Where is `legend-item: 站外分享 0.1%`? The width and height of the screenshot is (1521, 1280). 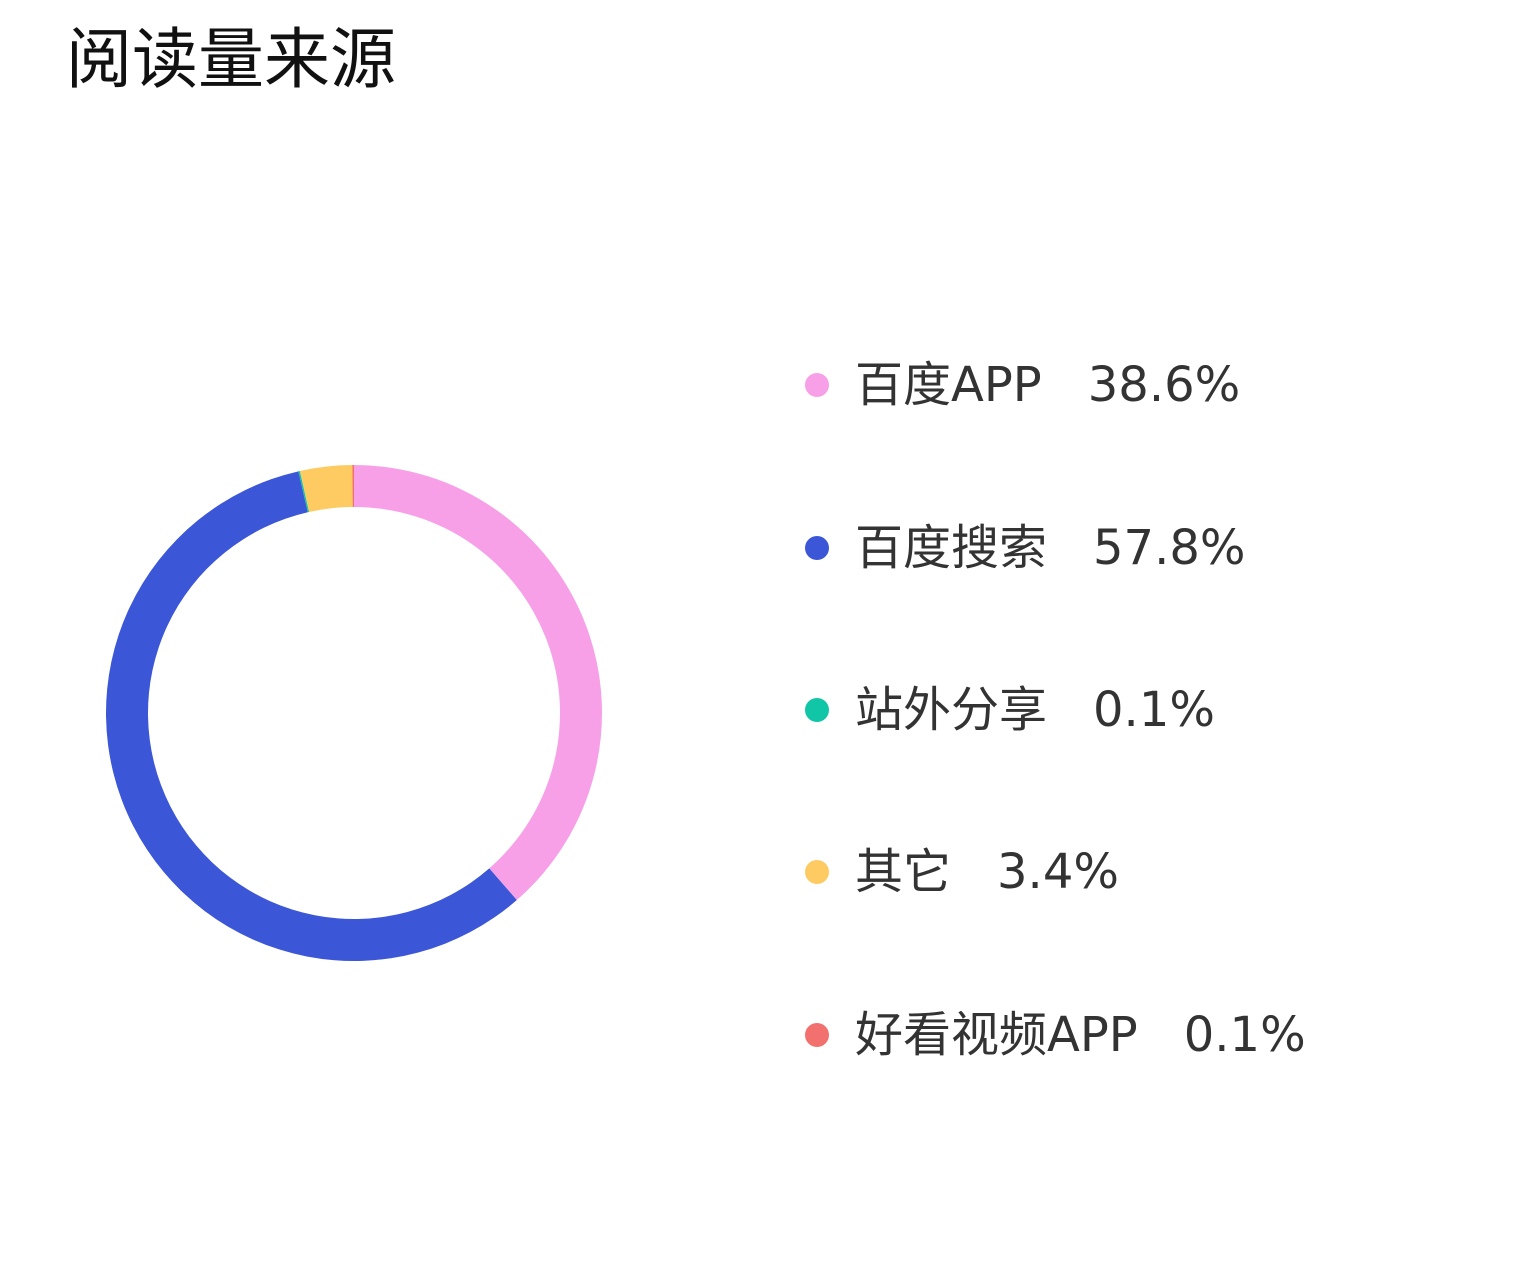
legend-item: 站外分享 0.1% is located at coordinates (1010, 710).